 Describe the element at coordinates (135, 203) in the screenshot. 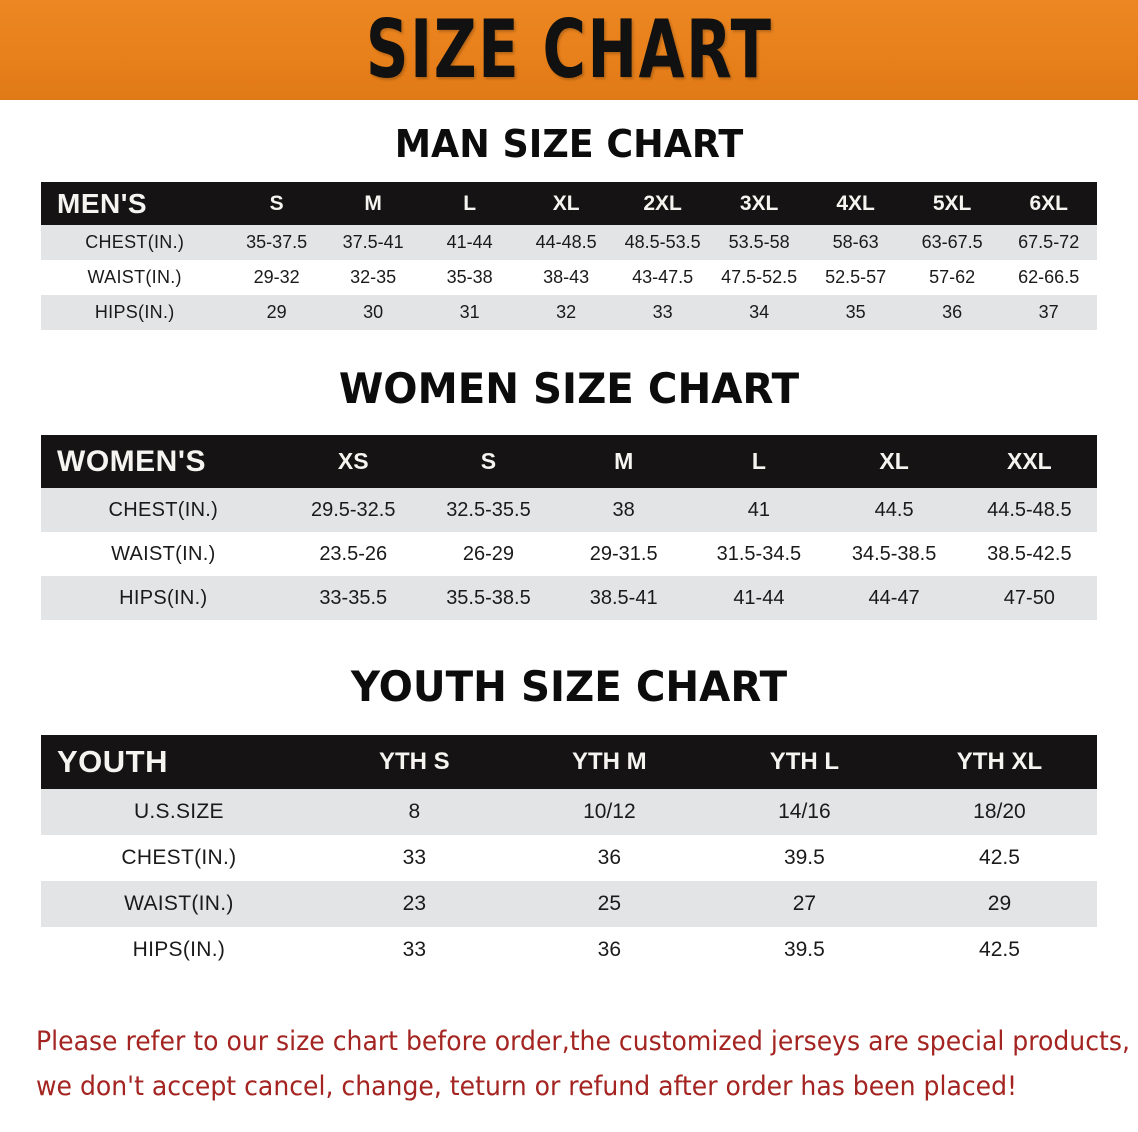

I see `men-corner-label: MEN'S` at that location.